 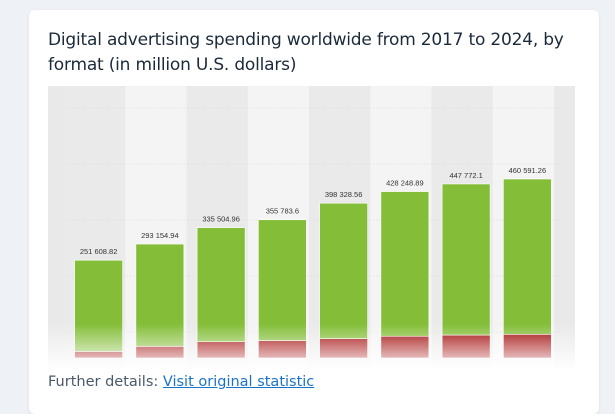 I want to click on data-label: 251 608.82, so click(x=99, y=251).